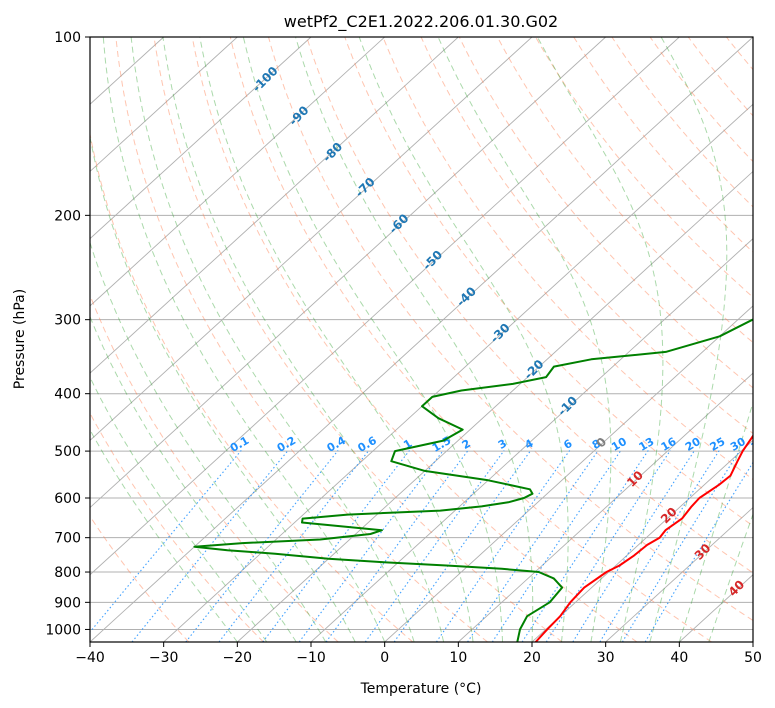 The width and height of the screenshot is (775, 708). Describe the element at coordinates (737, 588) in the screenshot. I see `isotherm-label: 40` at that location.